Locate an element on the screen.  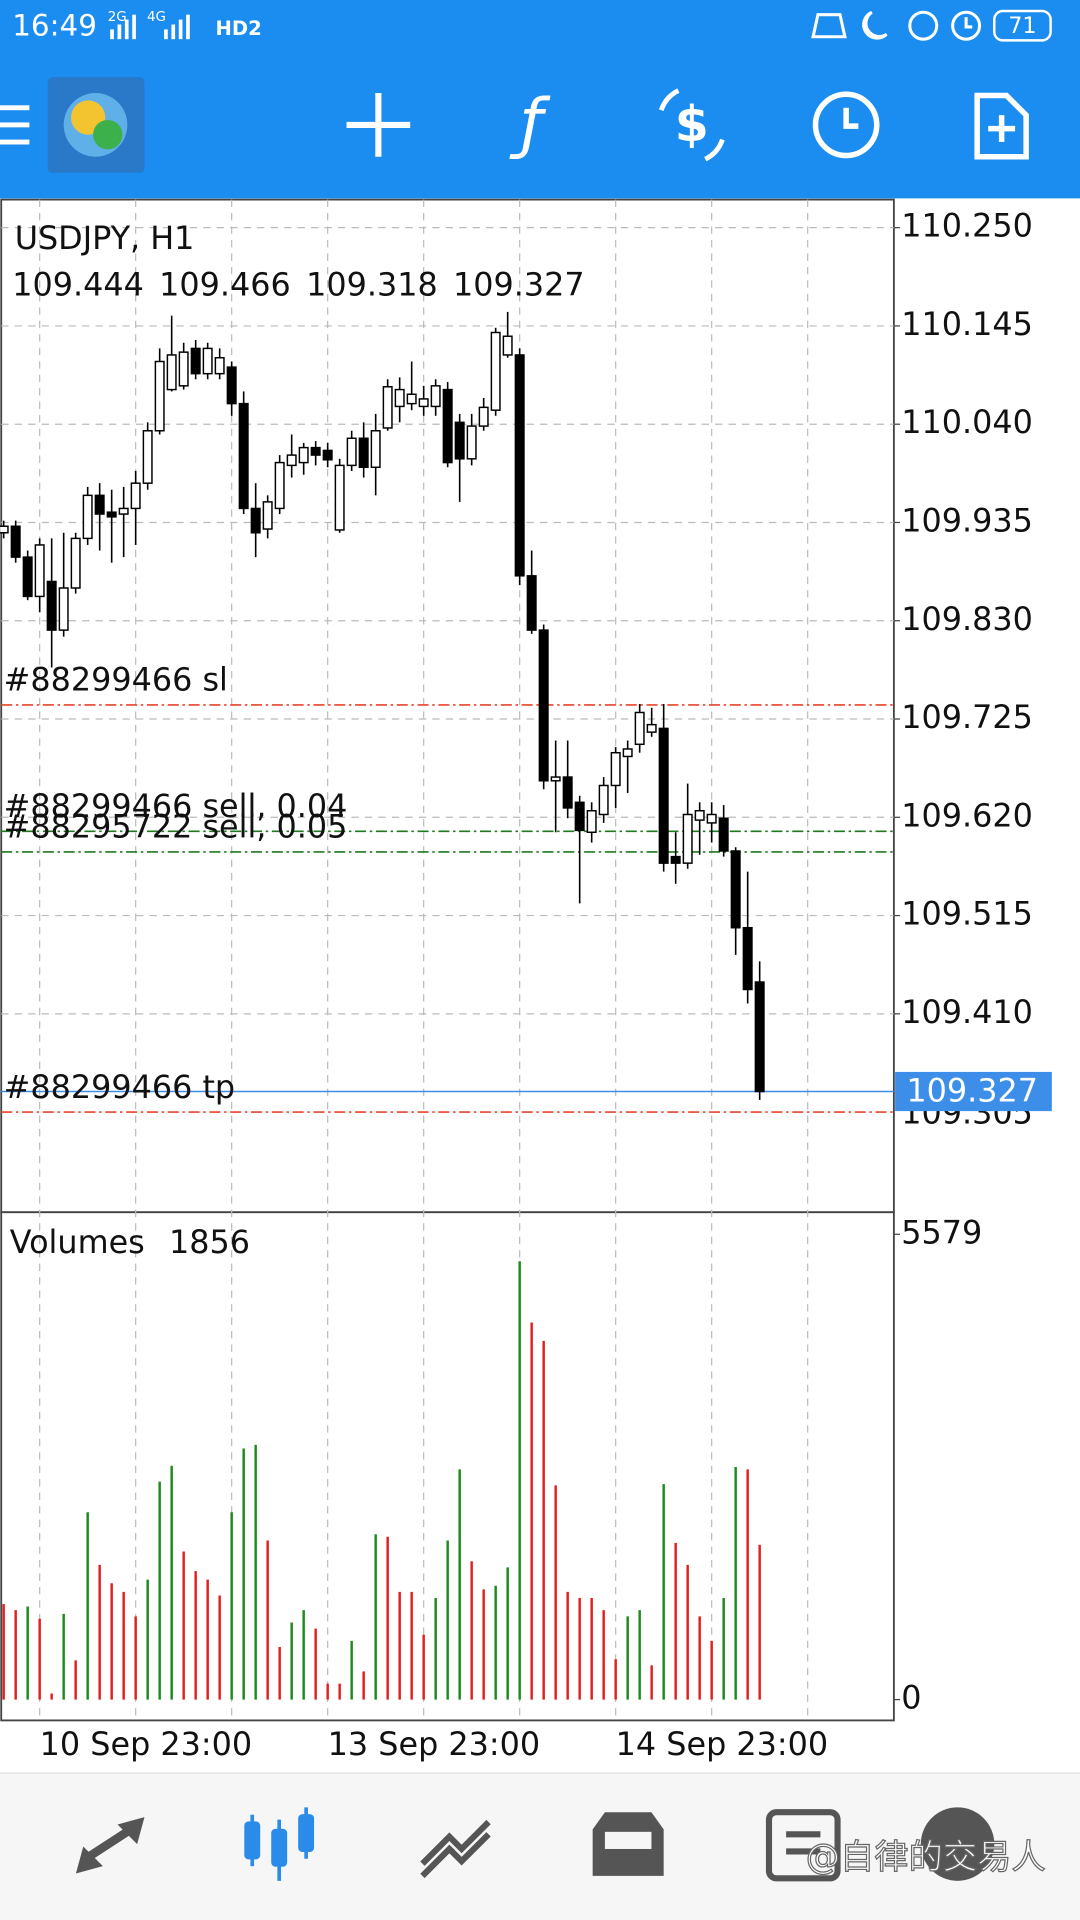
bottom-nav is located at coordinates (540, 1846).